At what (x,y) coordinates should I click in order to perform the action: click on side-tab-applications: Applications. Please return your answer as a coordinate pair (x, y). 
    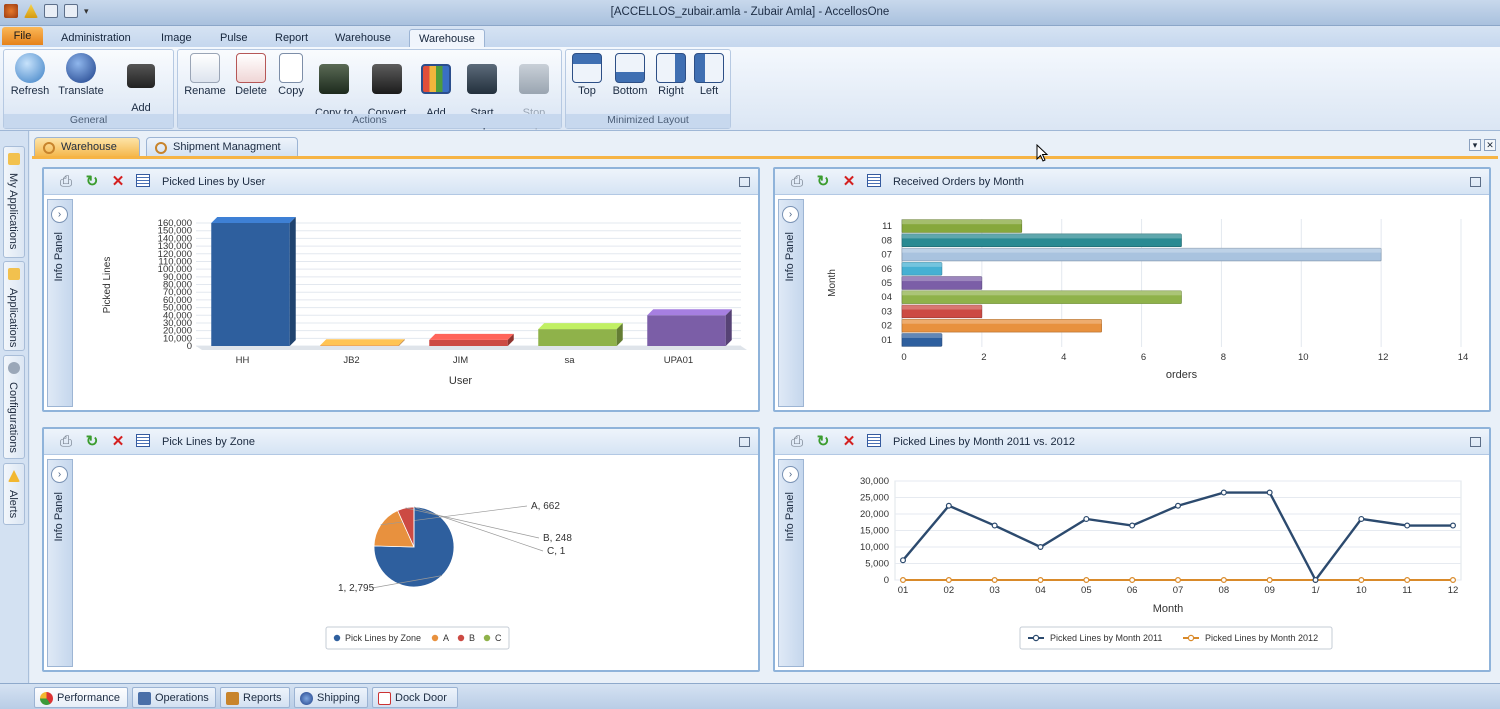
    Looking at the image, I should click on (14, 306).